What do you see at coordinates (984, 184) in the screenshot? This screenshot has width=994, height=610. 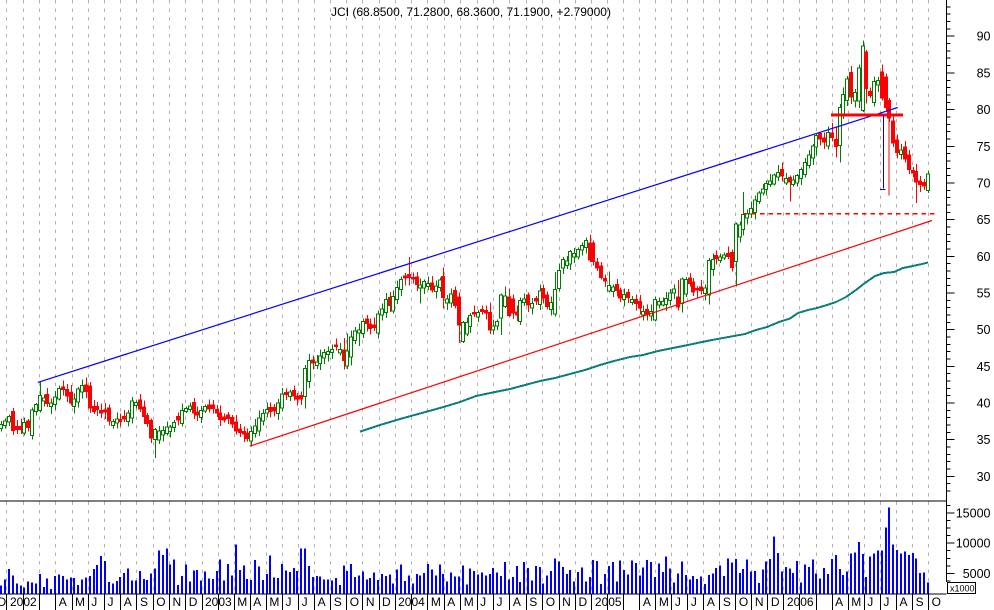 I see `svg-text: 70` at bounding box center [984, 184].